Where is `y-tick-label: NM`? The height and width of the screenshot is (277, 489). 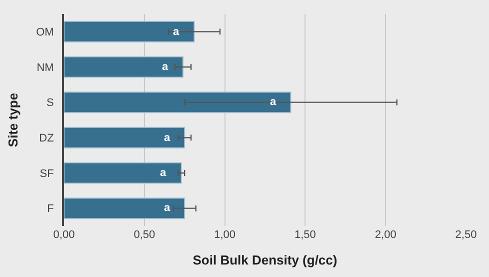
y-tick-label: NM is located at coordinates (45, 68).